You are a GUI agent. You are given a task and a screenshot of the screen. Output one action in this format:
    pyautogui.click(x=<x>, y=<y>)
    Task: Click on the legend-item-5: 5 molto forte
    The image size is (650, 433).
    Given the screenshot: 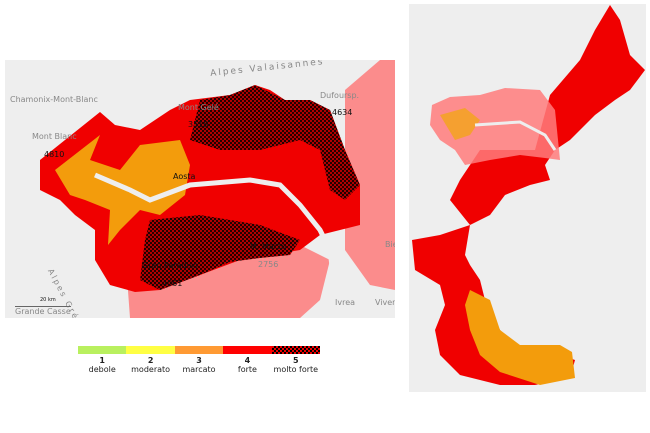 What is the action you would take?
    pyautogui.click(x=296, y=365)
    